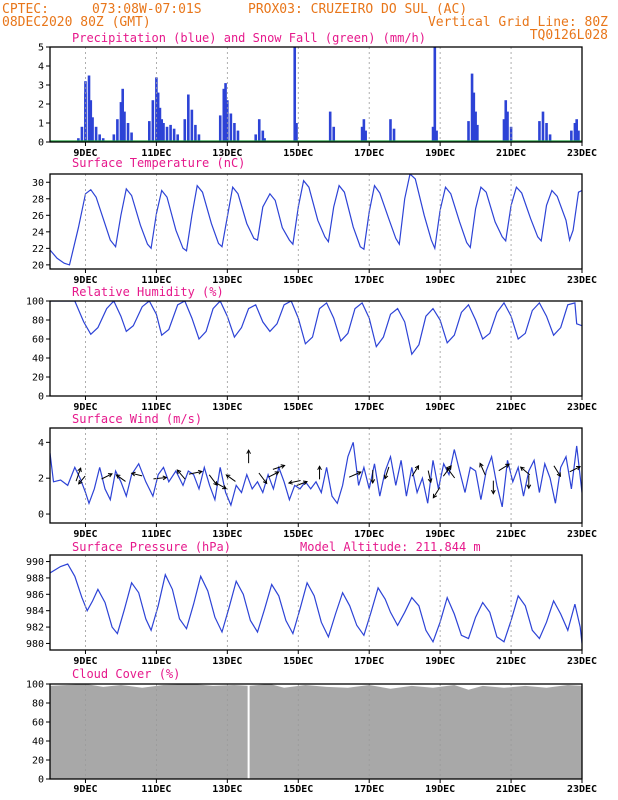  Describe the element at coordinates (156, 789) in the screenshot. I see `xtick-label-cloud-1: 11DEC` at that location.